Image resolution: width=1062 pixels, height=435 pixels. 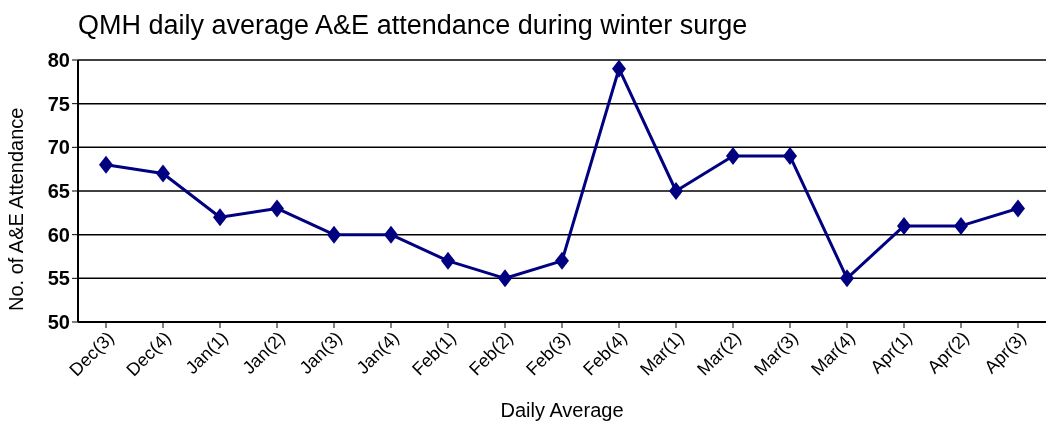 I want to click on y-tick-label: 50, so click(x=58, y=322).